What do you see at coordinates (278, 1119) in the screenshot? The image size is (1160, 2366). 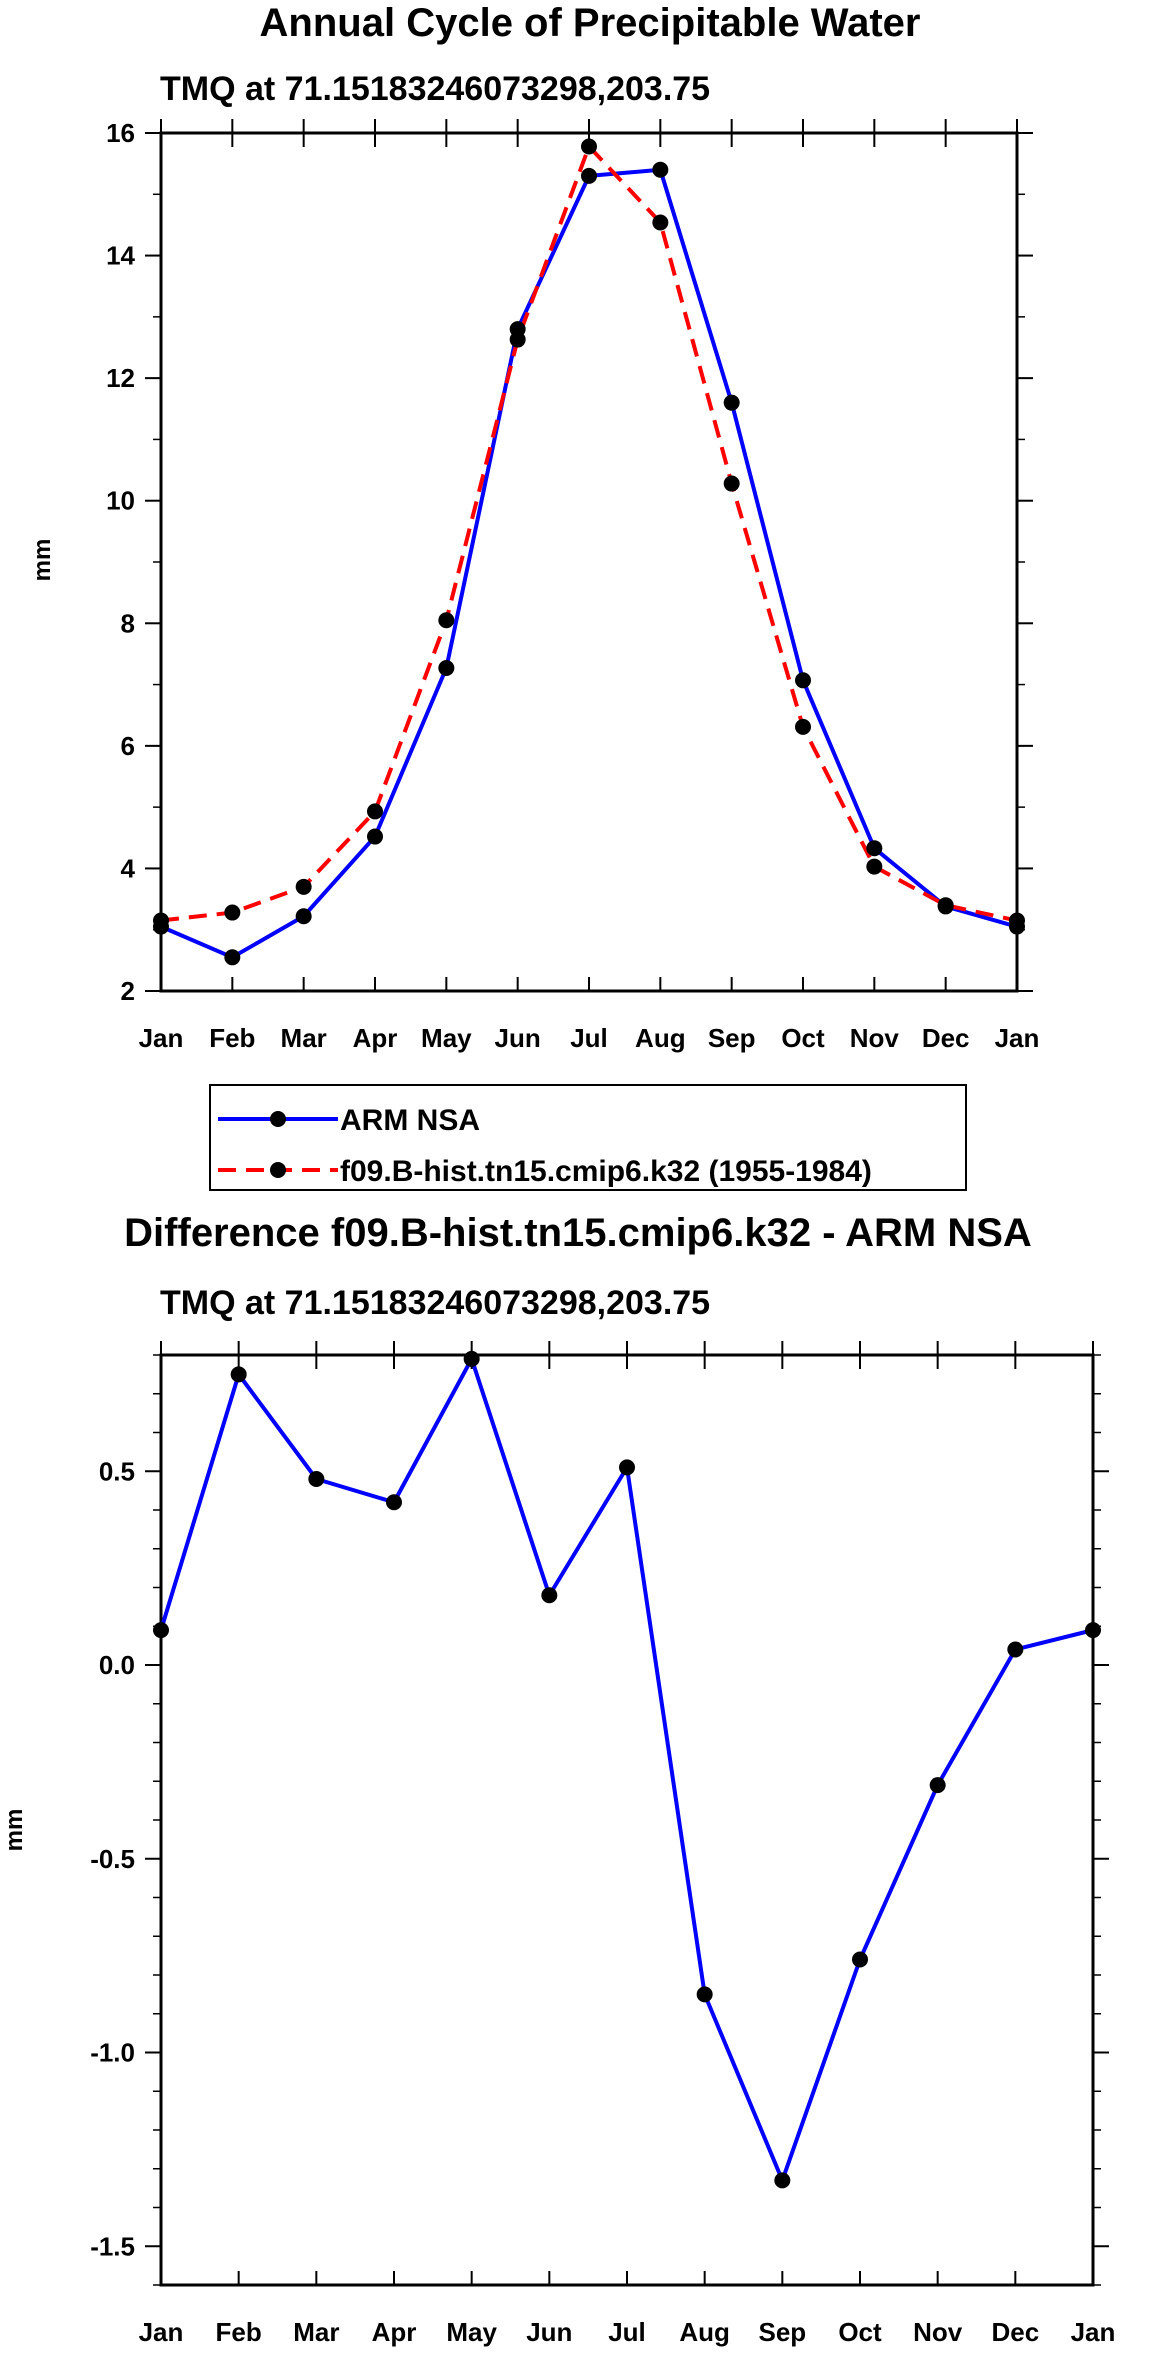 I see `legend-marker-arm` at bounding box center [278, 1119].